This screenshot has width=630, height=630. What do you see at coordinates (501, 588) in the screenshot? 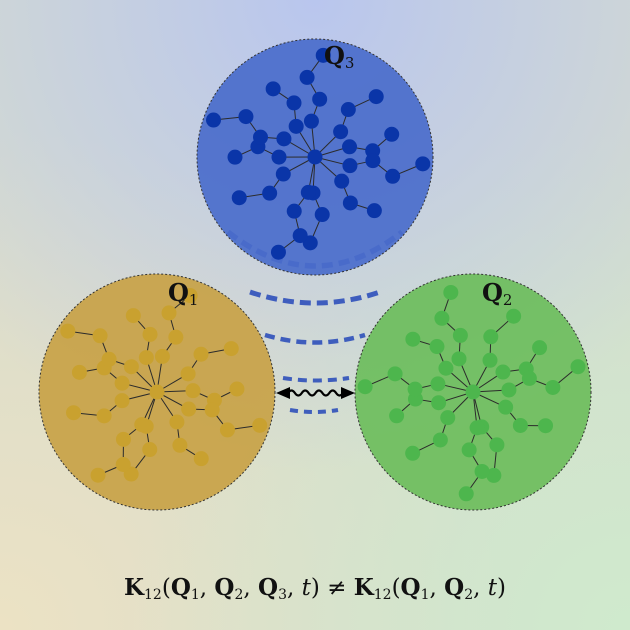
I see `equation-part: )` at bounding box center [501, 588].